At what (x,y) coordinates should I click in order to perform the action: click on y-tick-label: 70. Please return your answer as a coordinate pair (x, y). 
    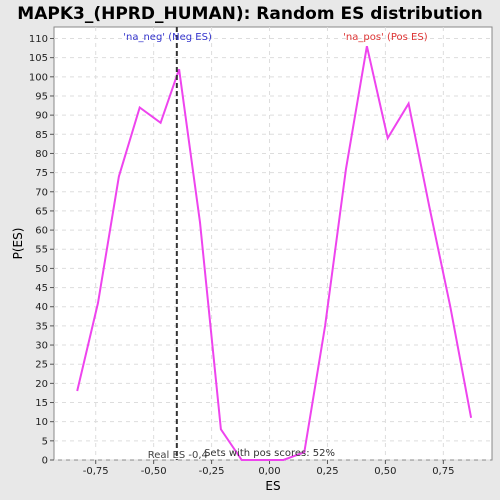
    Looking at the image, I should click on (41, 192).